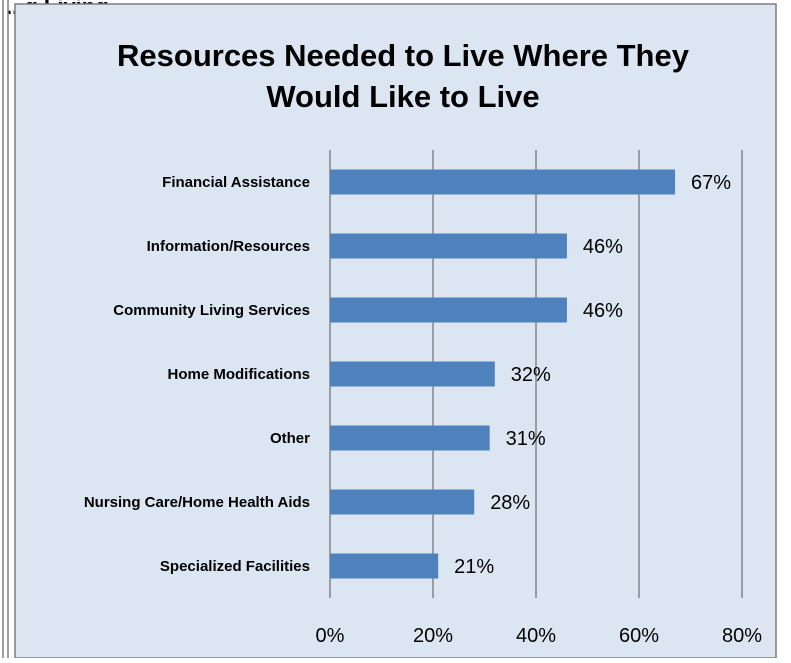 The height and width of the screenshot is (663, 791). What do you see at coordinates (474, 567) in the screenshot?
I see `data-label-6: 21%` at bounding box center [474, 567].